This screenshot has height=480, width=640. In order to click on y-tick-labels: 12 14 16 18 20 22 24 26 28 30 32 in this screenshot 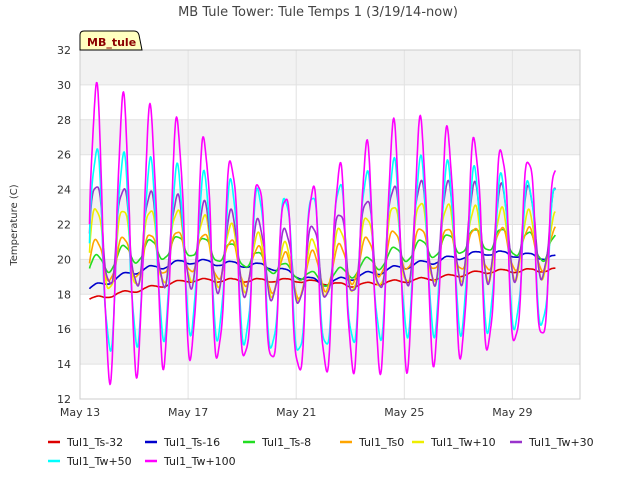, I will do `click(64, 225)`.